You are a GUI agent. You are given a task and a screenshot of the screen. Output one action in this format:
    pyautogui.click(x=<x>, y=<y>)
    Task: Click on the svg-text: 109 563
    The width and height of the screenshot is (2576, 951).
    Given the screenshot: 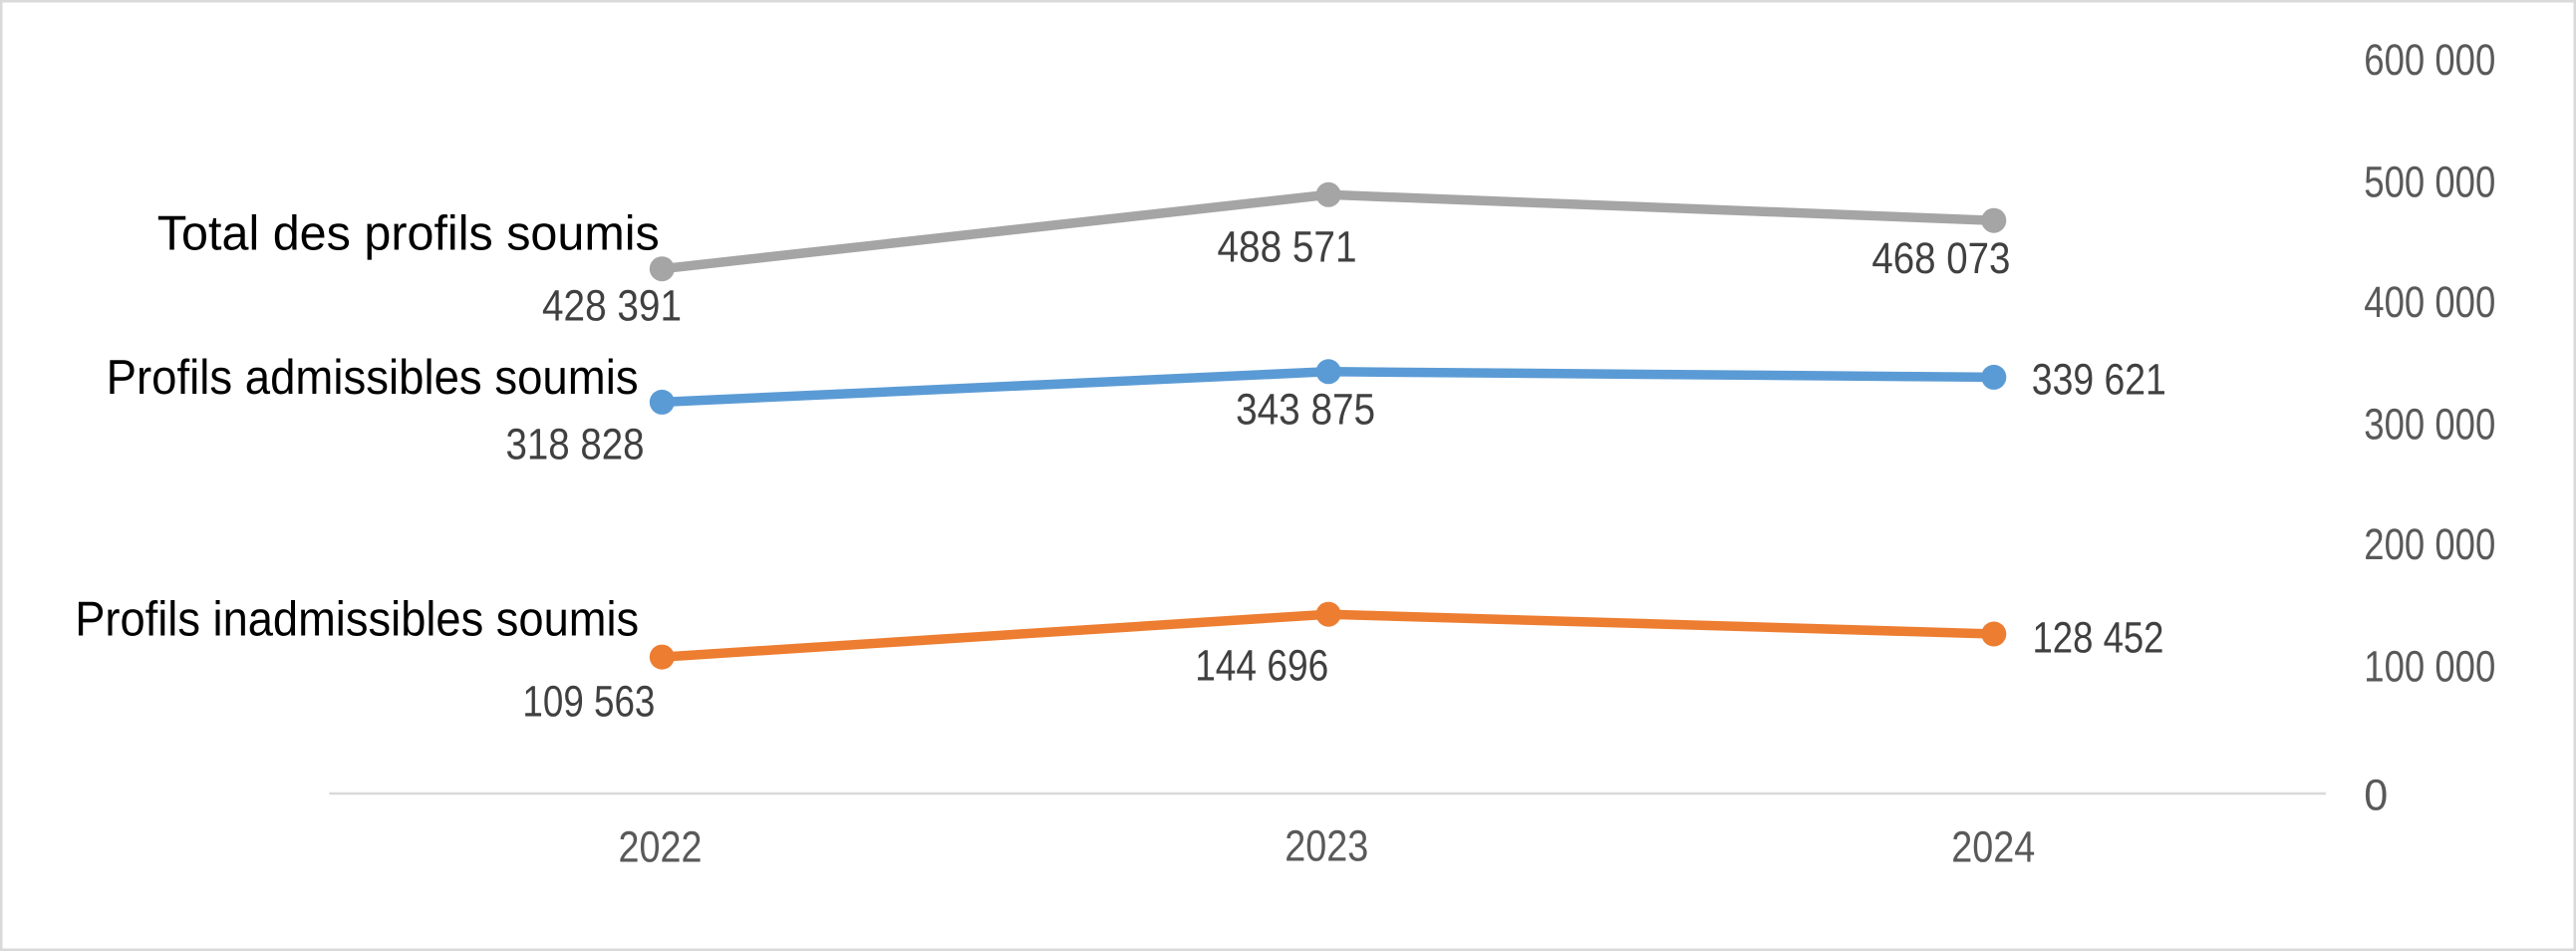 What is the action you would take?
    pyautogui.click(x=588, y=701)
    